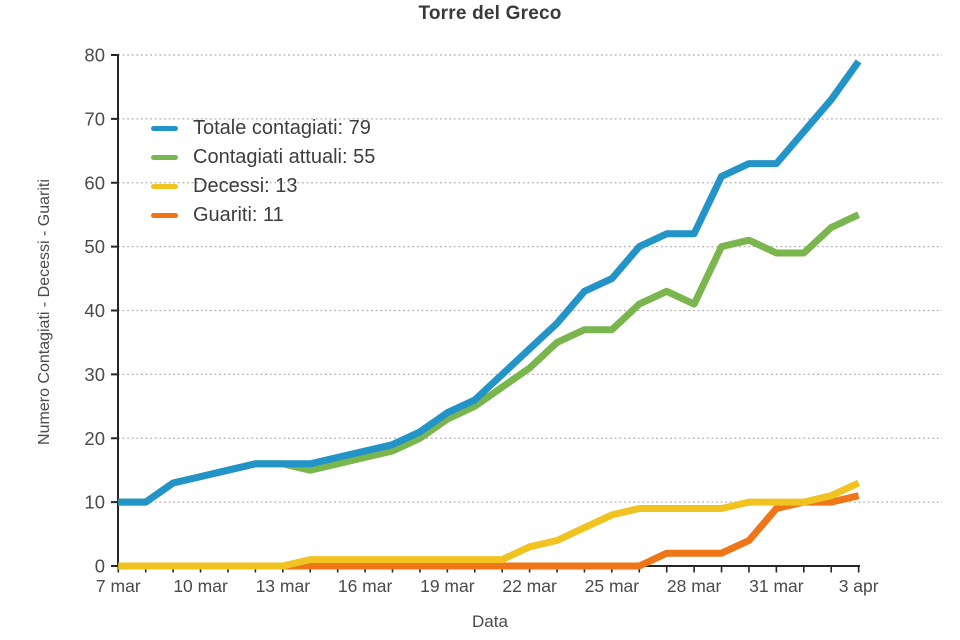  What do you see at coordinates (694, 586) in the screenshot?
I see `x-tick-label-28-mar: 28 mar` at bounding box center [694, 586].